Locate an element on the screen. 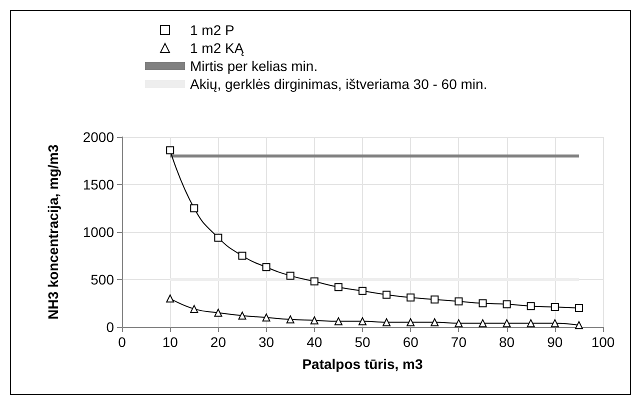 This screenshot has width=641, height=405. x-tick-label: 100 is located at coordinates (603, 342).